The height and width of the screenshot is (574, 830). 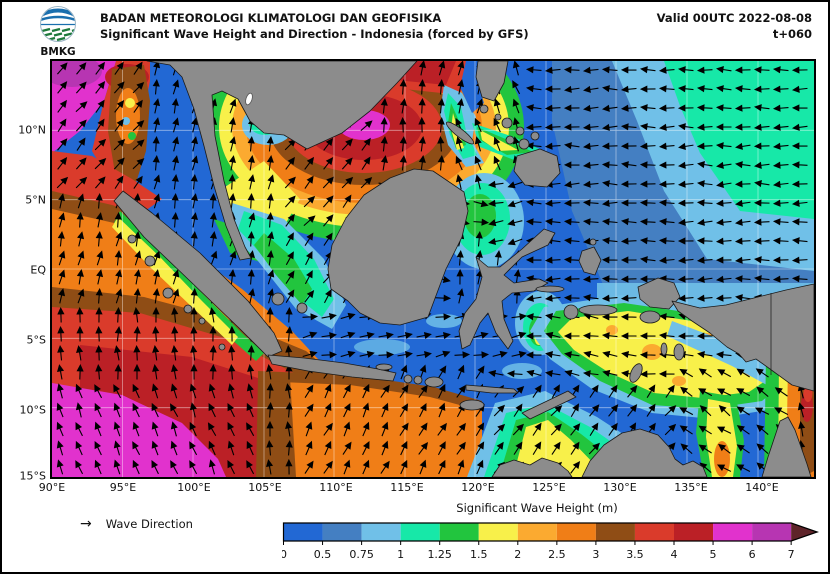 What do you see at coordinates (595, 554) in the screenshot?
I see `colorbar-tick-label: 3` at bounding box center [595, 554].